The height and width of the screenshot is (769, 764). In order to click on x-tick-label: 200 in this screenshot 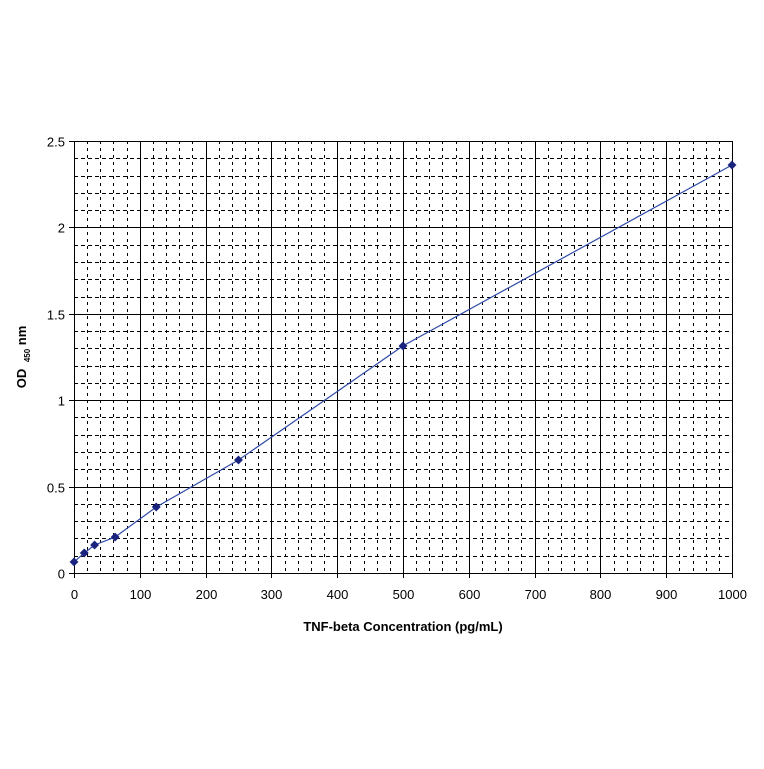, I will do `click(207, 594)`.